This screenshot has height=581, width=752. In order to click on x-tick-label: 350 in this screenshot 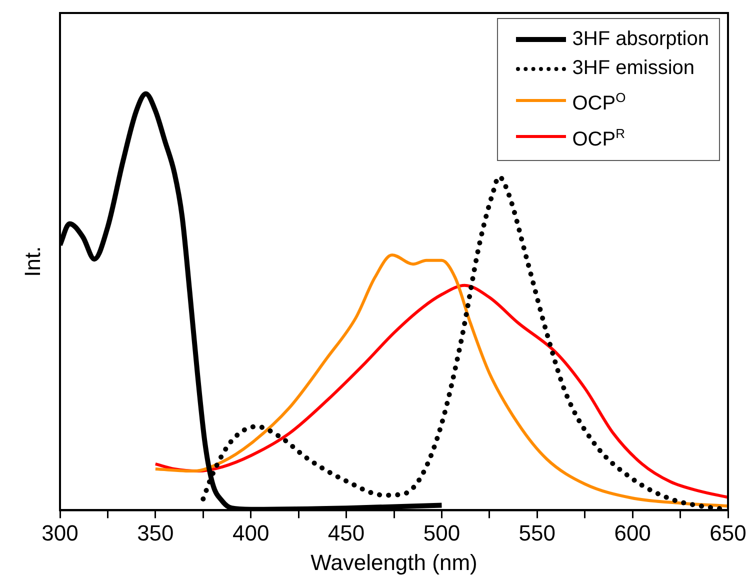, I will do `click(155, 533)`.